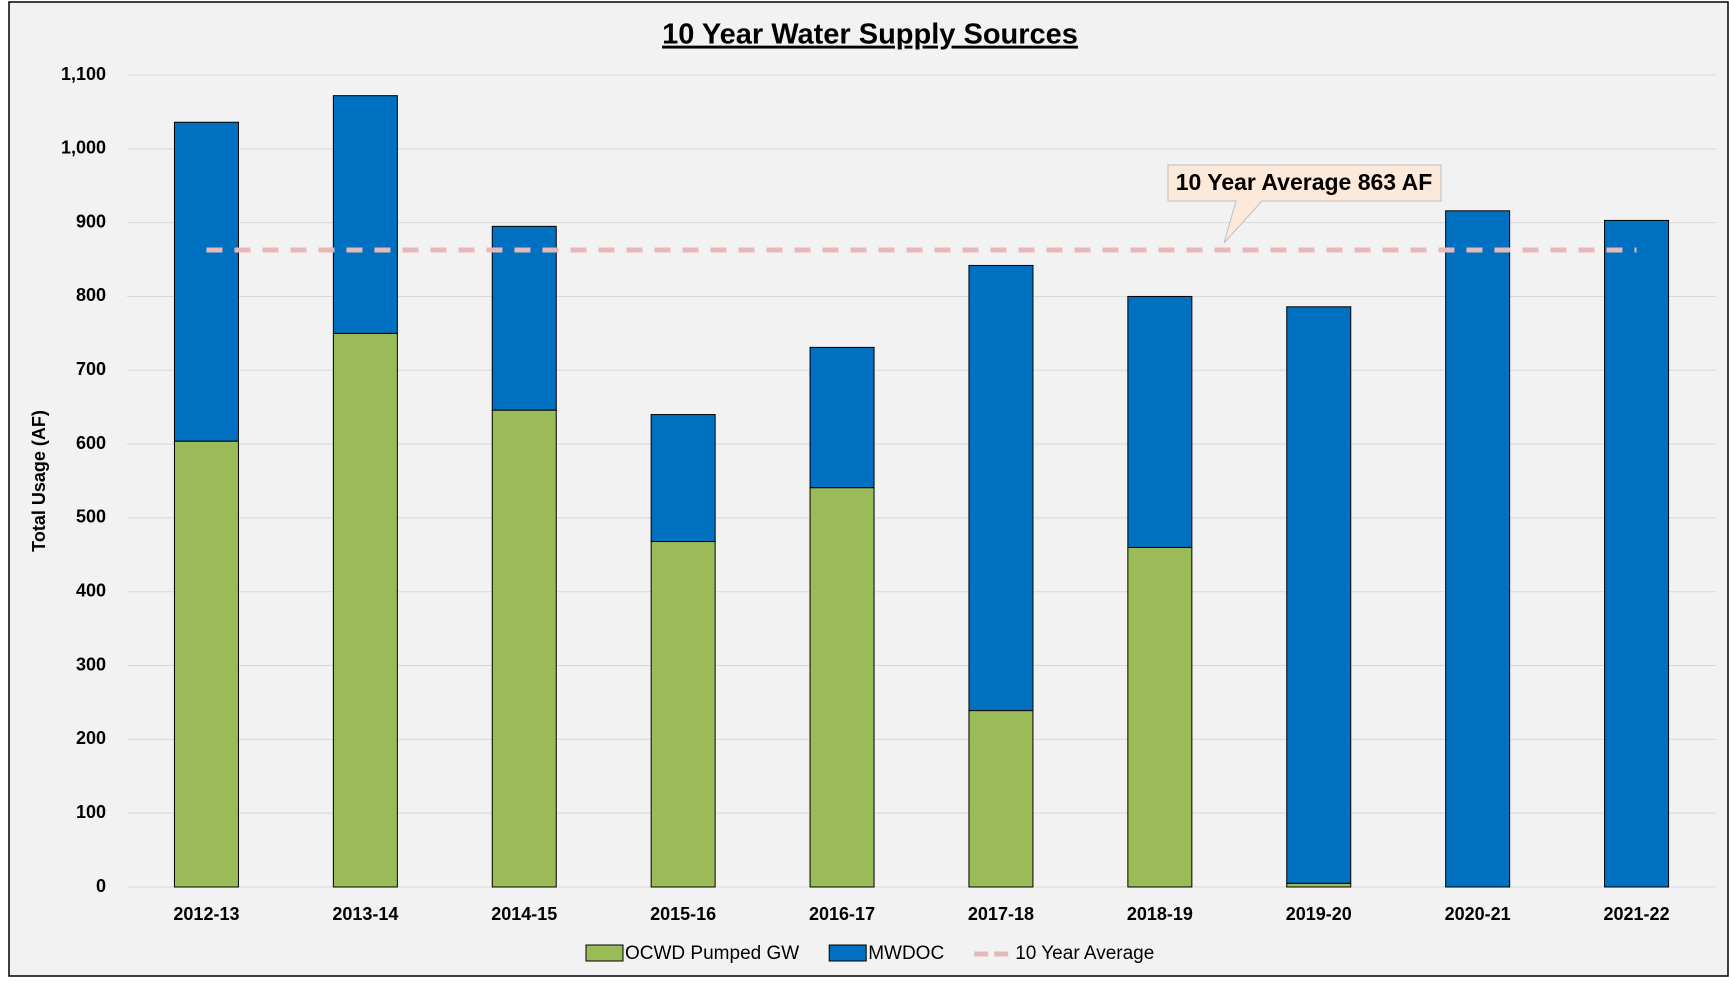 Image resolution: width=1729 pixels, height=982 pixels. What do you see at coordinates (91, 664) in the screenshot?
I see `y-tick-label: 300` at bounding box center [91, 664].